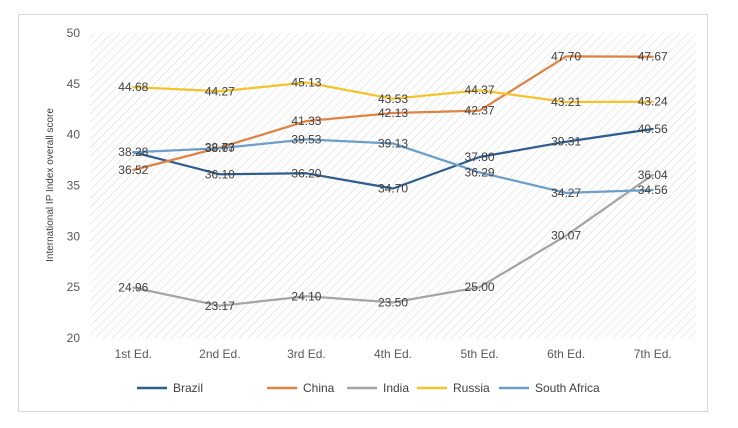 This screenshot has width=738, height=428. I want to click on data-label-south-africa: 34.27, so click(566, 193).